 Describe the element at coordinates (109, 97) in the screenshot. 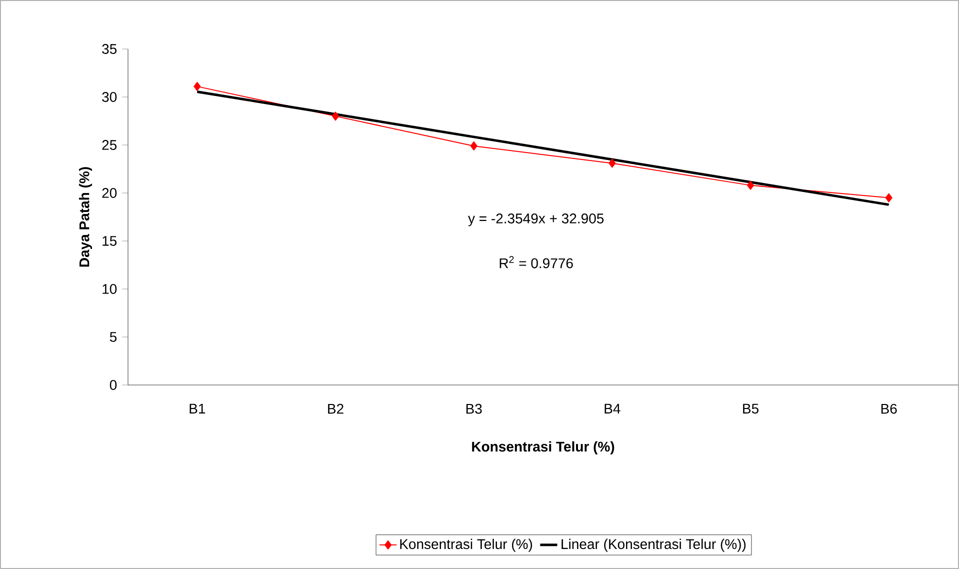

I see `y-tick-label: 30` at that location.